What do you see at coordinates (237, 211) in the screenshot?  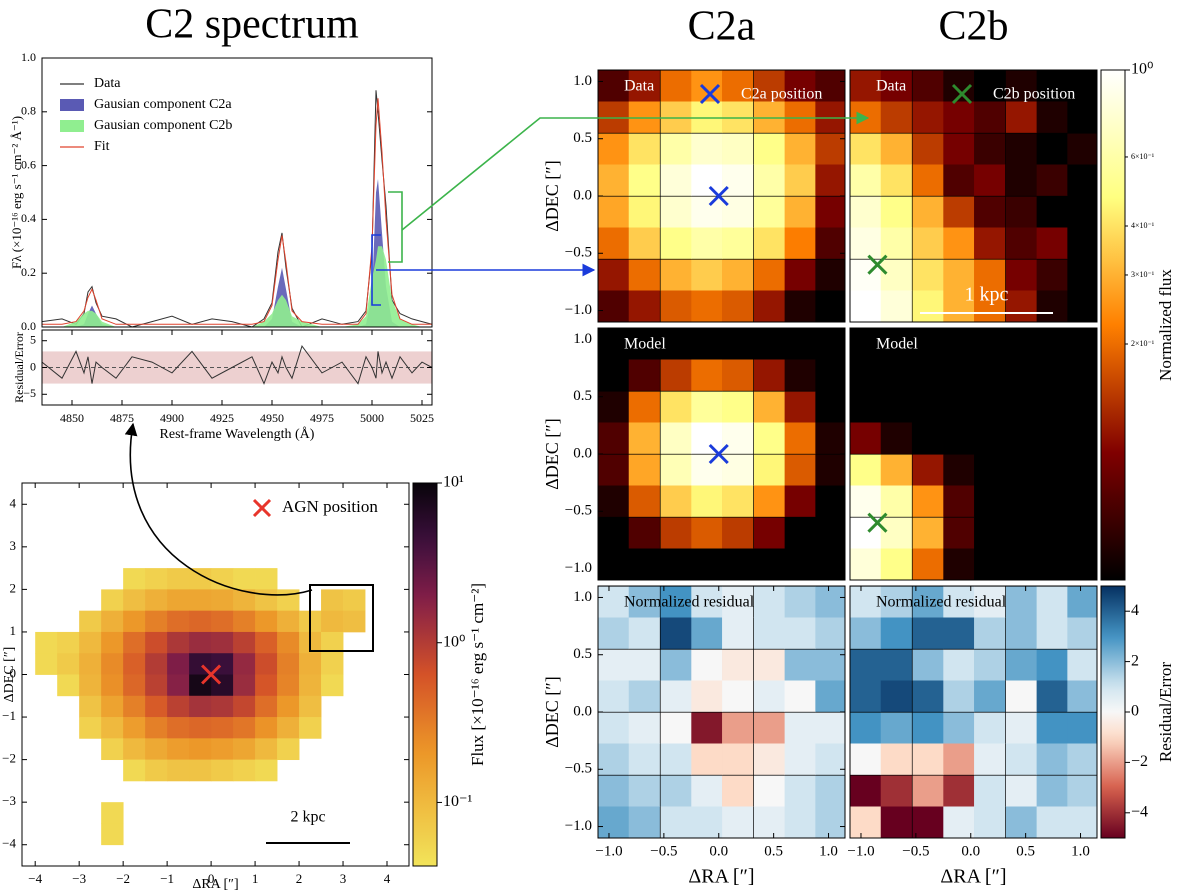 I see `series-line` at bounding box center [237, 211].